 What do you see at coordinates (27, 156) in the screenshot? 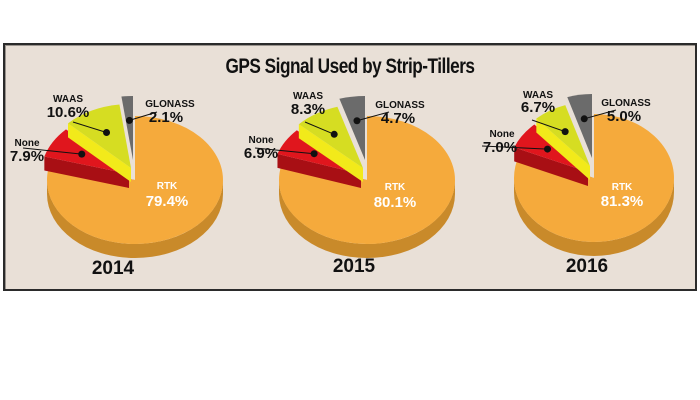
I see `none-value: 7.9%` at bounding box center [27, 156].